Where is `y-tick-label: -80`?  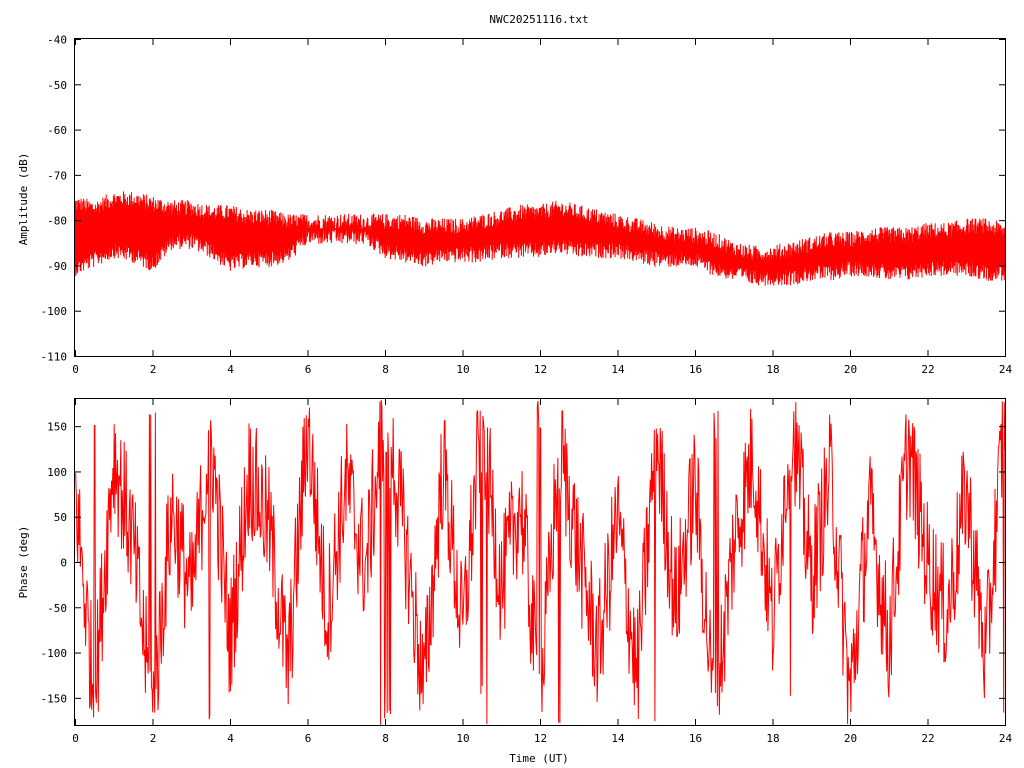
y-tick-label: -80 is located at coordinates (57, 221).